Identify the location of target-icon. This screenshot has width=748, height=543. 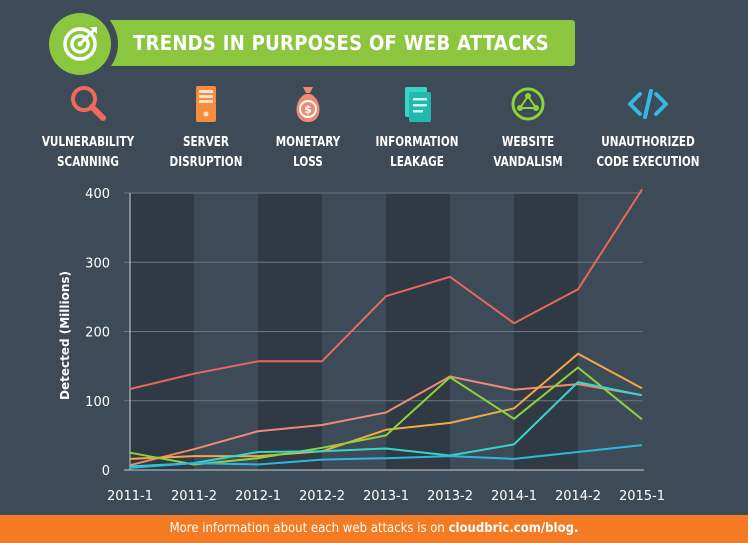
(80, 44).